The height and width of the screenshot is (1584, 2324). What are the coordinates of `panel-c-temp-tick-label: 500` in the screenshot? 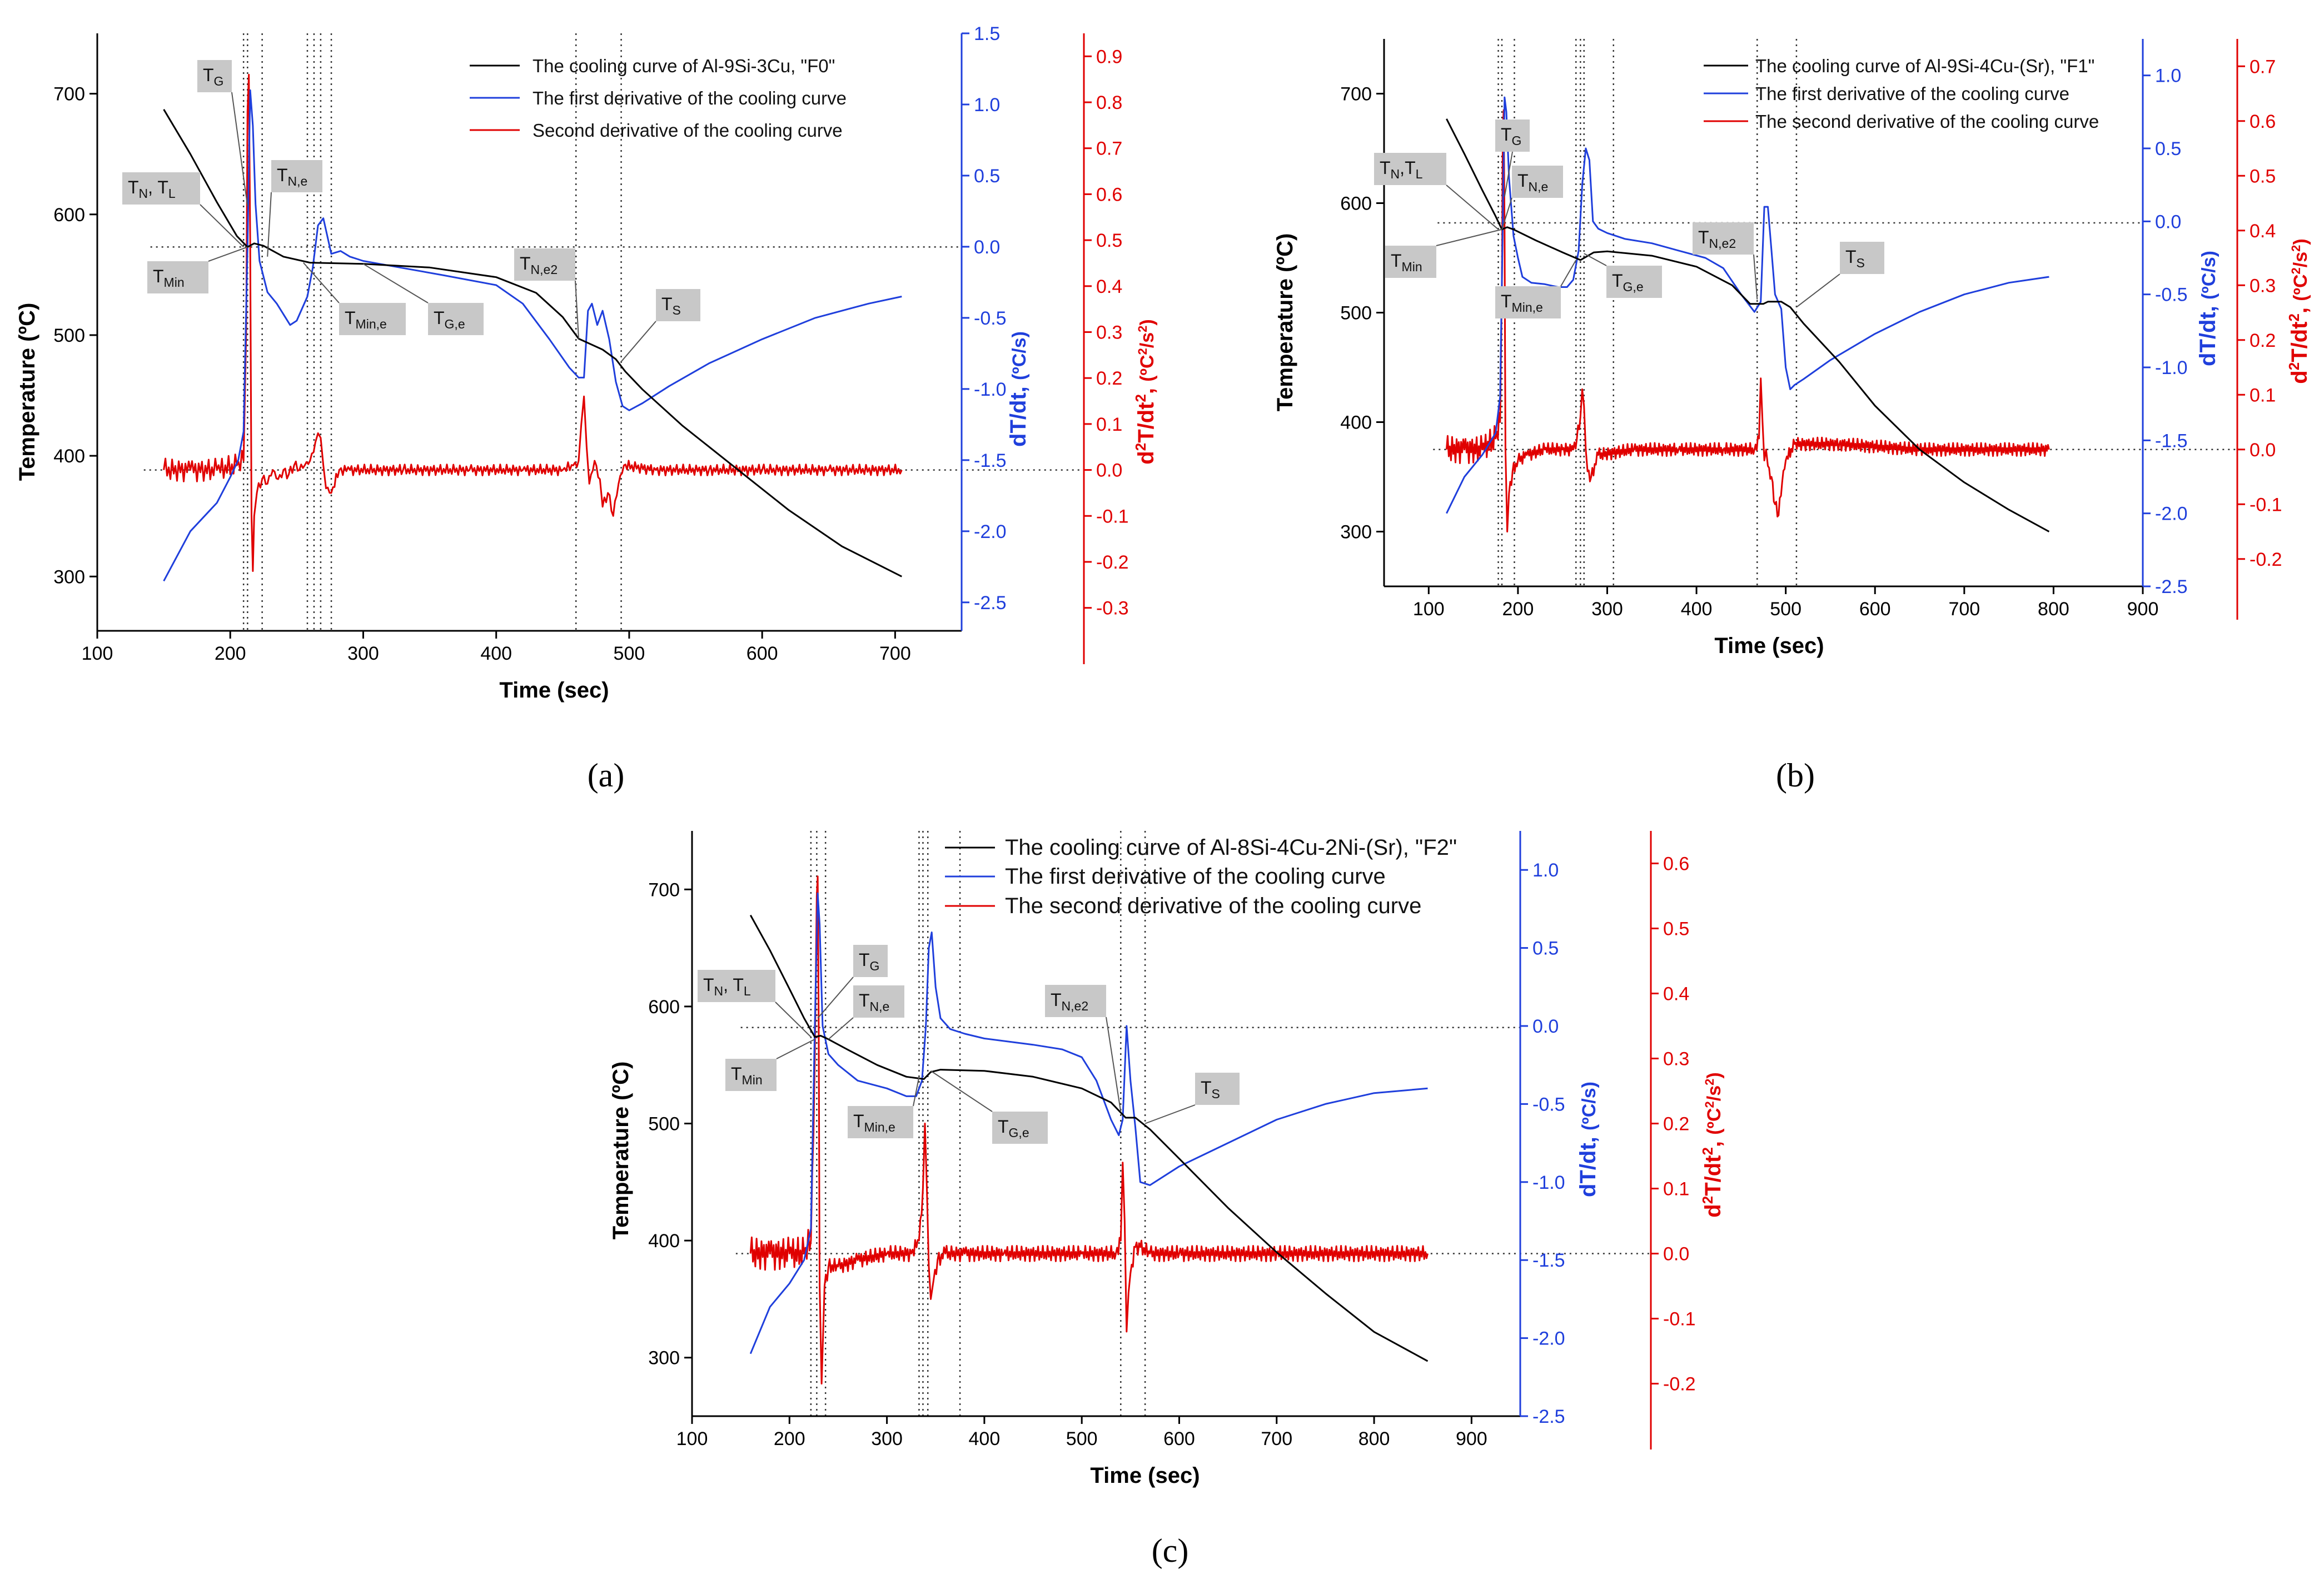 It's located at (664, 1124).